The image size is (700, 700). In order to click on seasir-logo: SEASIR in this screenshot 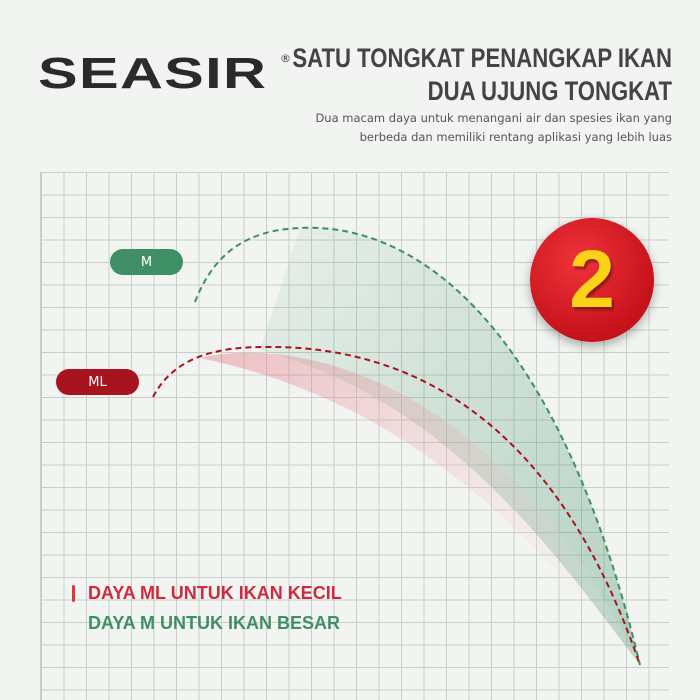, I will do `click(153, 73)`.